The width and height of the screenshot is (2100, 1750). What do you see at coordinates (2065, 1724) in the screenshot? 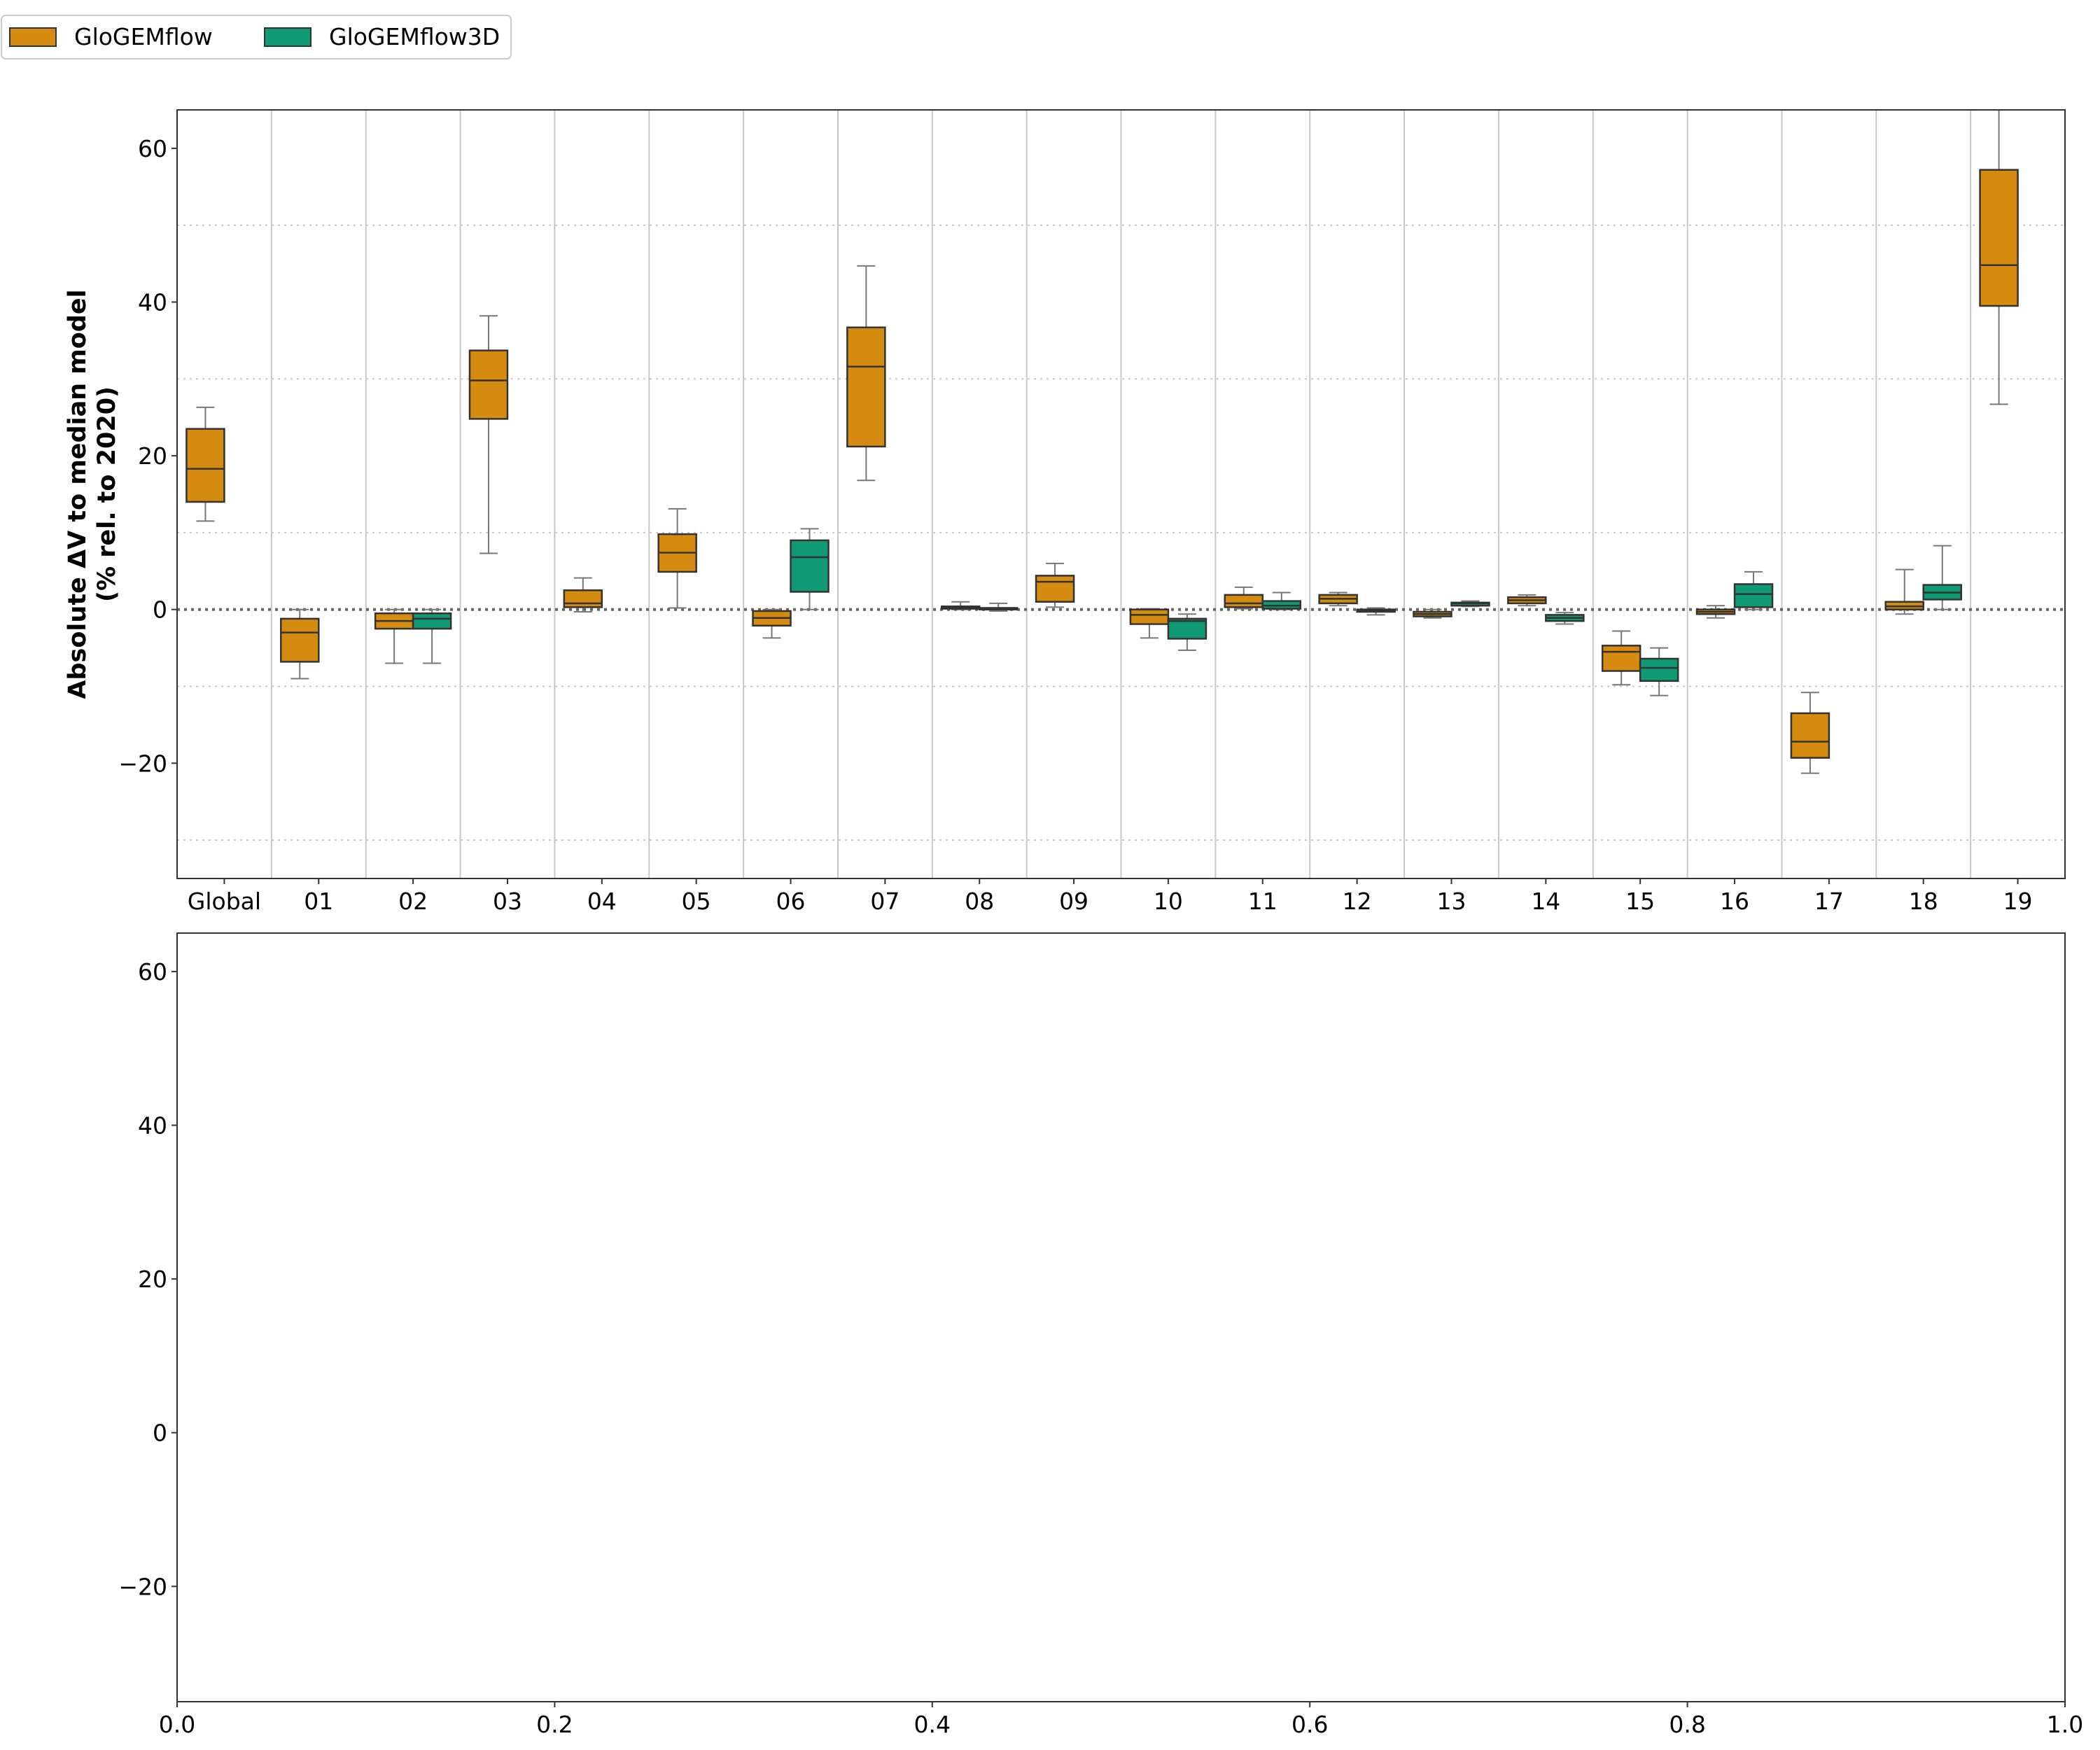
I see `x-tick-label: 1.0` at bounding box center [2065, 1724].